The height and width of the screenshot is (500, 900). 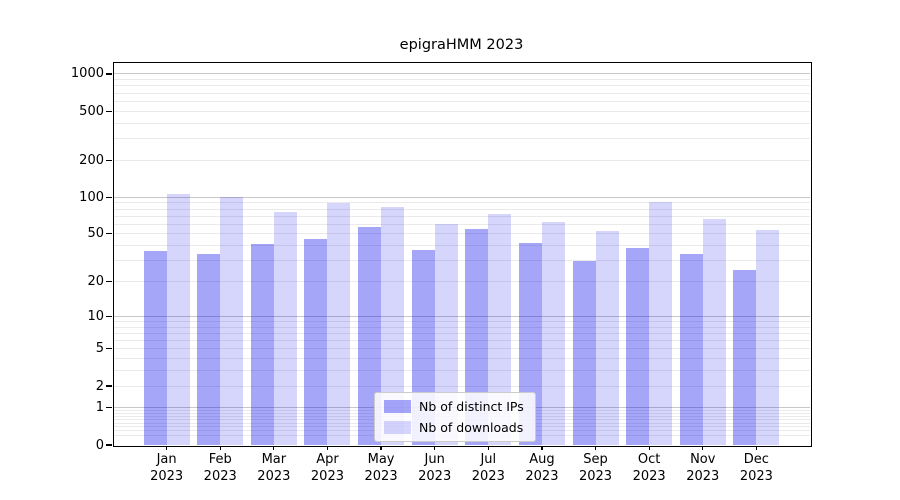 I want to click on bar-distinct-ips-sep, so click(x=584, y=352).